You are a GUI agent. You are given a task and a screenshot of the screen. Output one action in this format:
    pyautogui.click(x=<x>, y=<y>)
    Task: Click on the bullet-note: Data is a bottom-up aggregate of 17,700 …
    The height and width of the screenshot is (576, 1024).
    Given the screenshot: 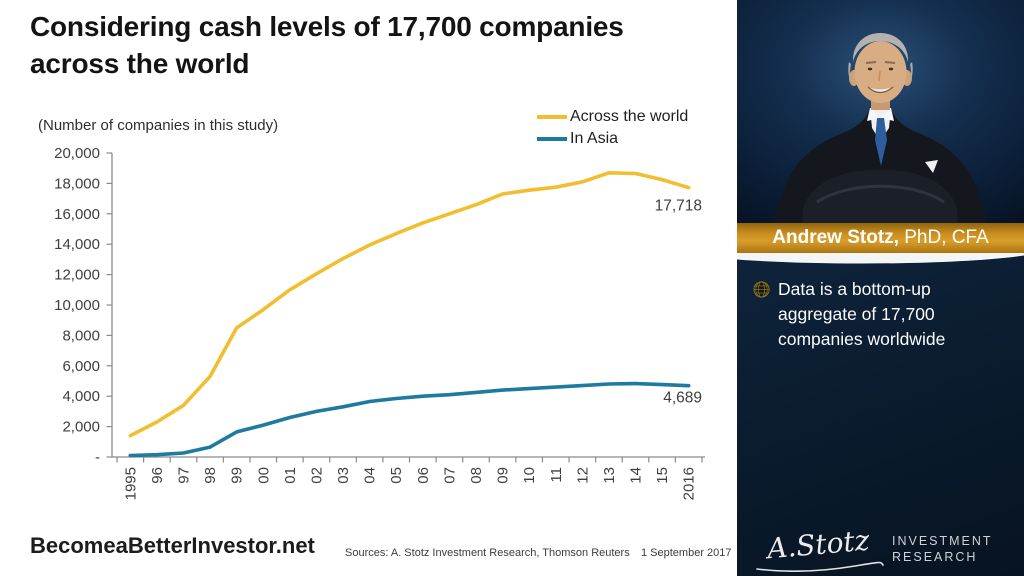 What is the action you would take?
    pyautogui.click(x=880, y=314)
    